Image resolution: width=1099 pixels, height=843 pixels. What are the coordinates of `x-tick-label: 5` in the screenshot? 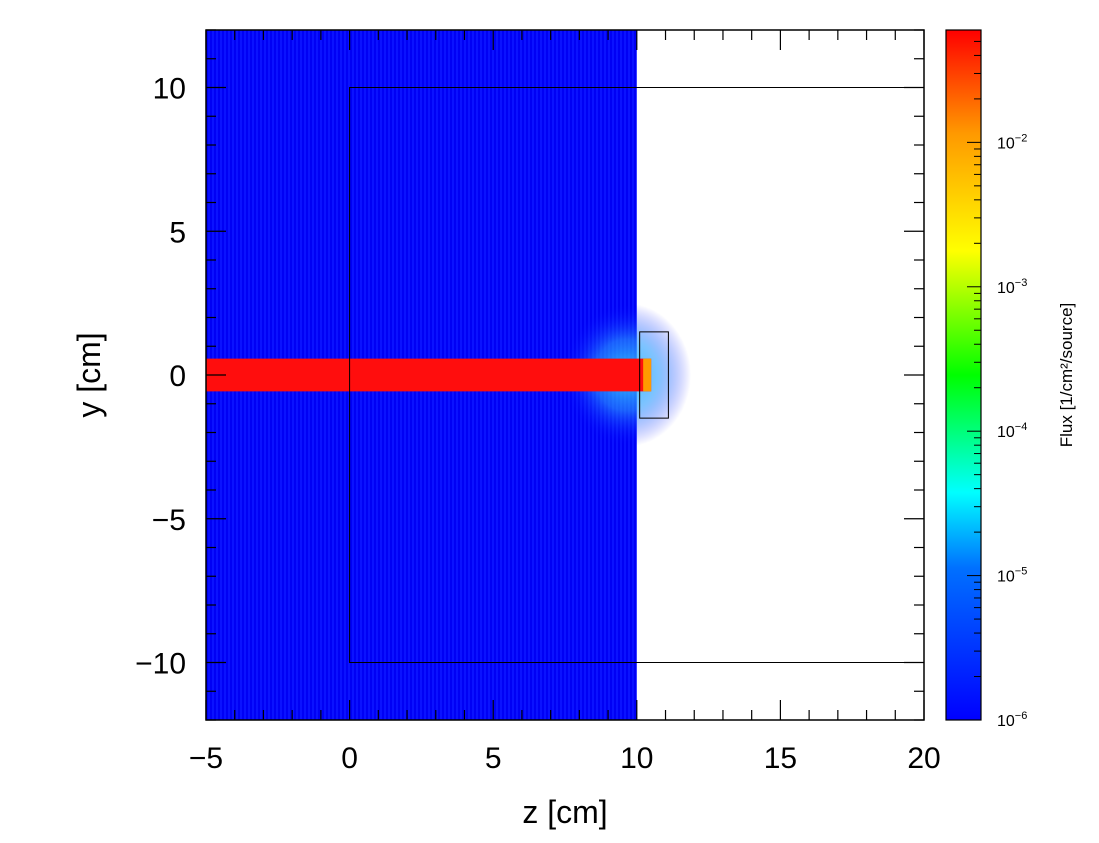 It's located at (493, 758).